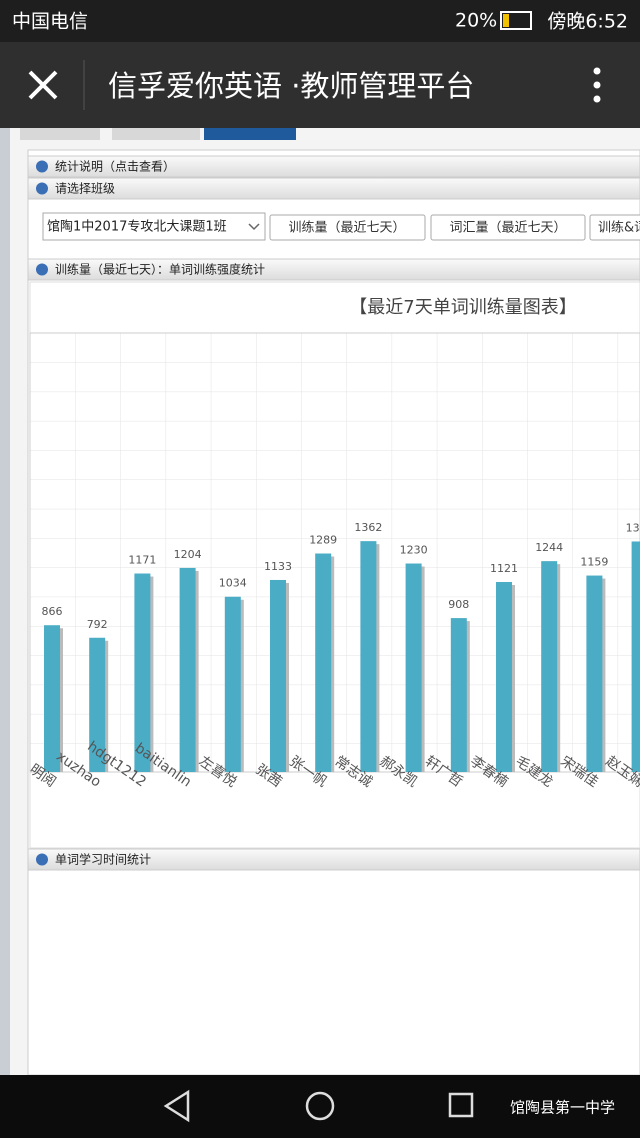 Image resolution: width=640 pixels, height=1138 pixels. I want to click on button-label: 训练&词, so click(619, 228).